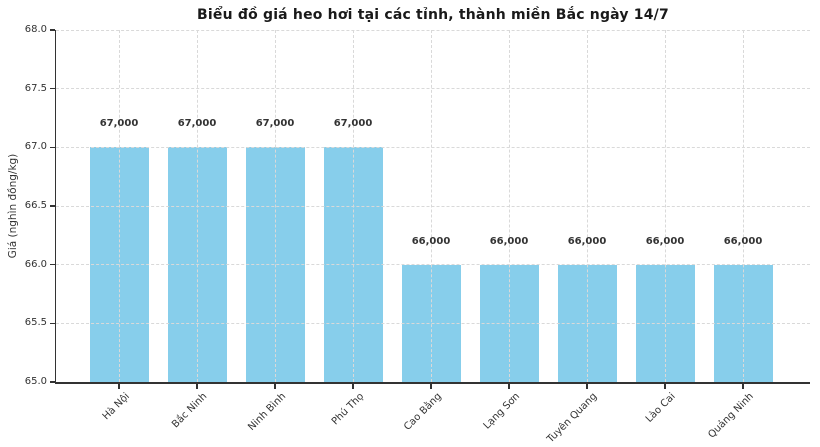  Describe the element at coordinates (572, 418) in the screenshot. I see `x-tick-label-7: Tuyên Quang` at that location.